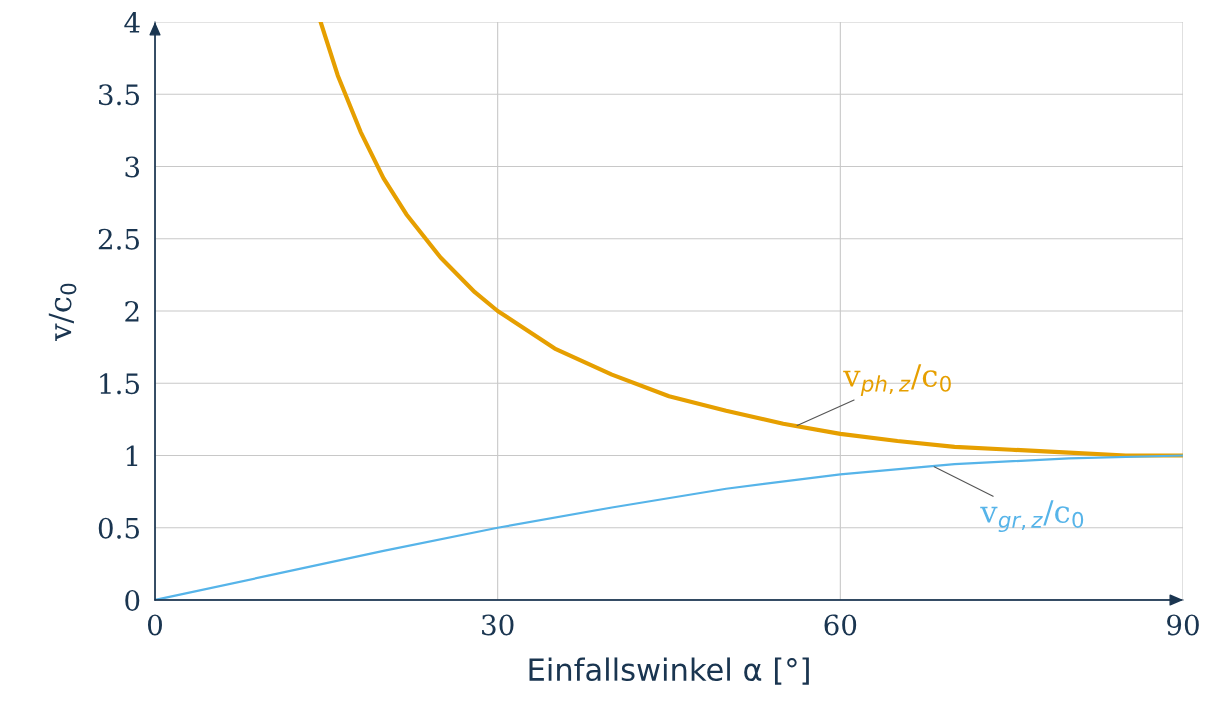 Image resolution: width=1205 pixels, height=715 pixels. Describe the element at coordinates (132, 22) in the screenshot. I see `y-tick-label: 4` at that location.